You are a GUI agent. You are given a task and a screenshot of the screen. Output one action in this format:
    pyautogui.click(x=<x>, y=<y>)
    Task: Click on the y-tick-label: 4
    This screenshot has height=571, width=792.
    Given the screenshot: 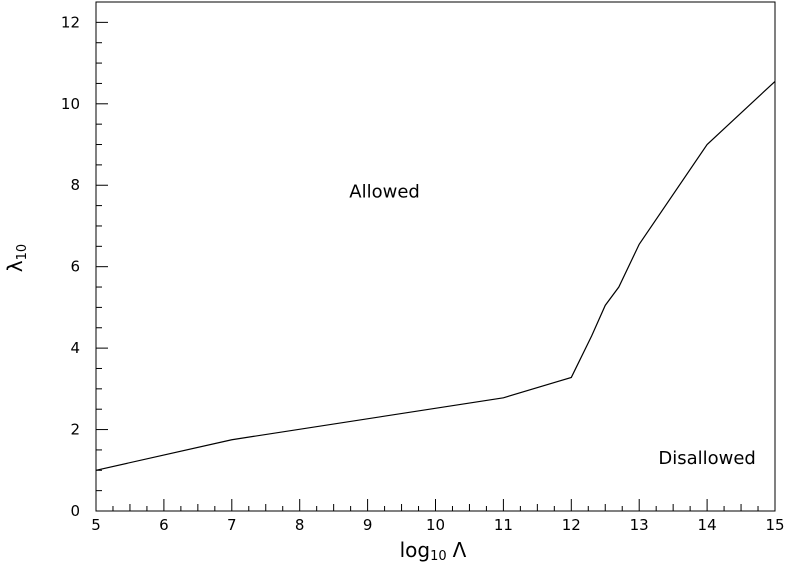 What is the action you would take?
    pyautogui.click(x=75, y=348)
    